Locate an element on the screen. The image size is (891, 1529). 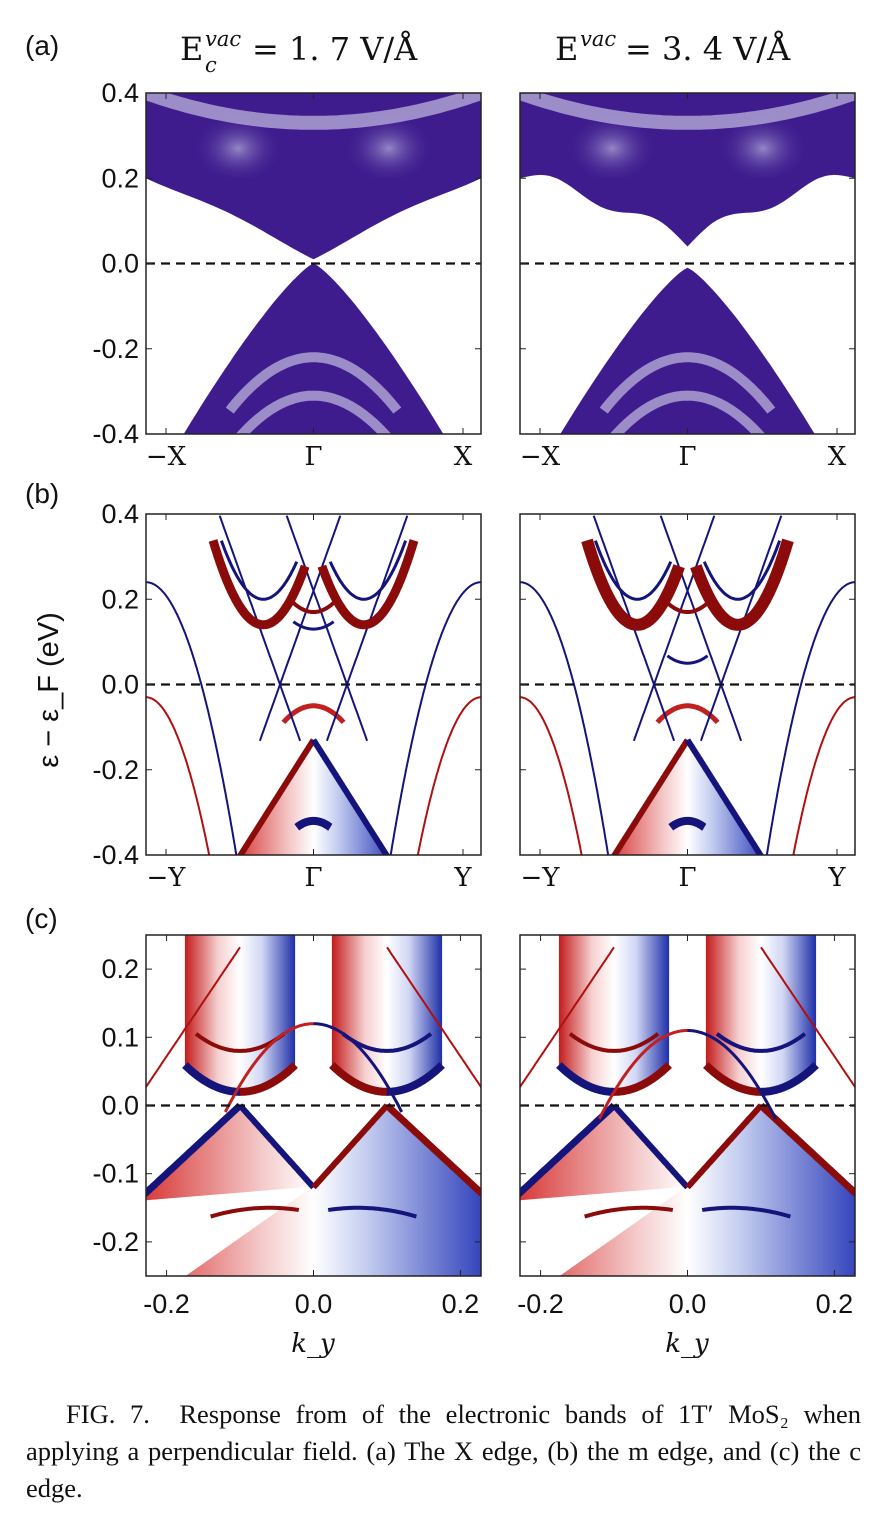
x-tick-label: 0.0 is located at coordinates (688, 1304).